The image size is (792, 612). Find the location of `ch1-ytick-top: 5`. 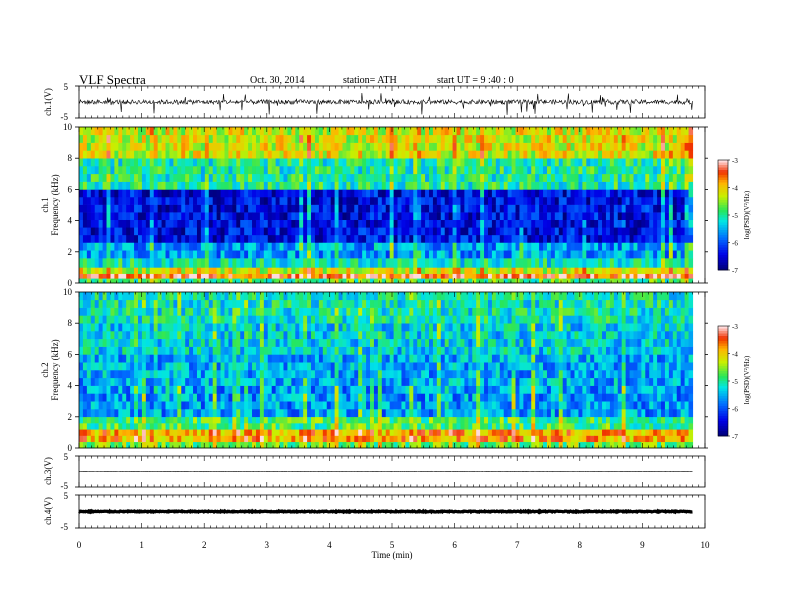

ch1-ytick-top: 5 is located at coordinates (66, 87).